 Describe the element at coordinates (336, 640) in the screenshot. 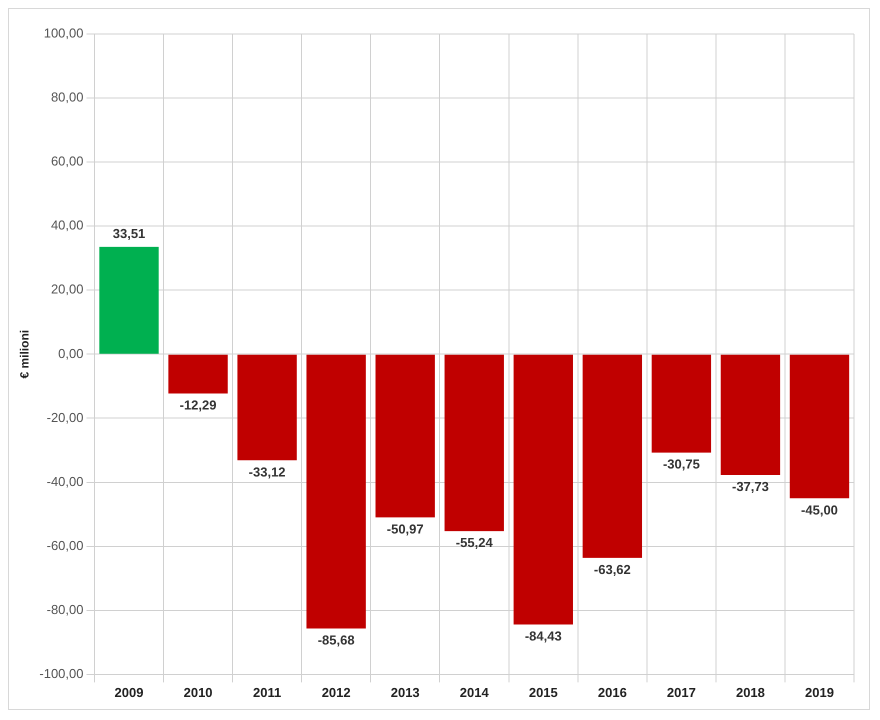

I see `data-label: -85,68` at that location.